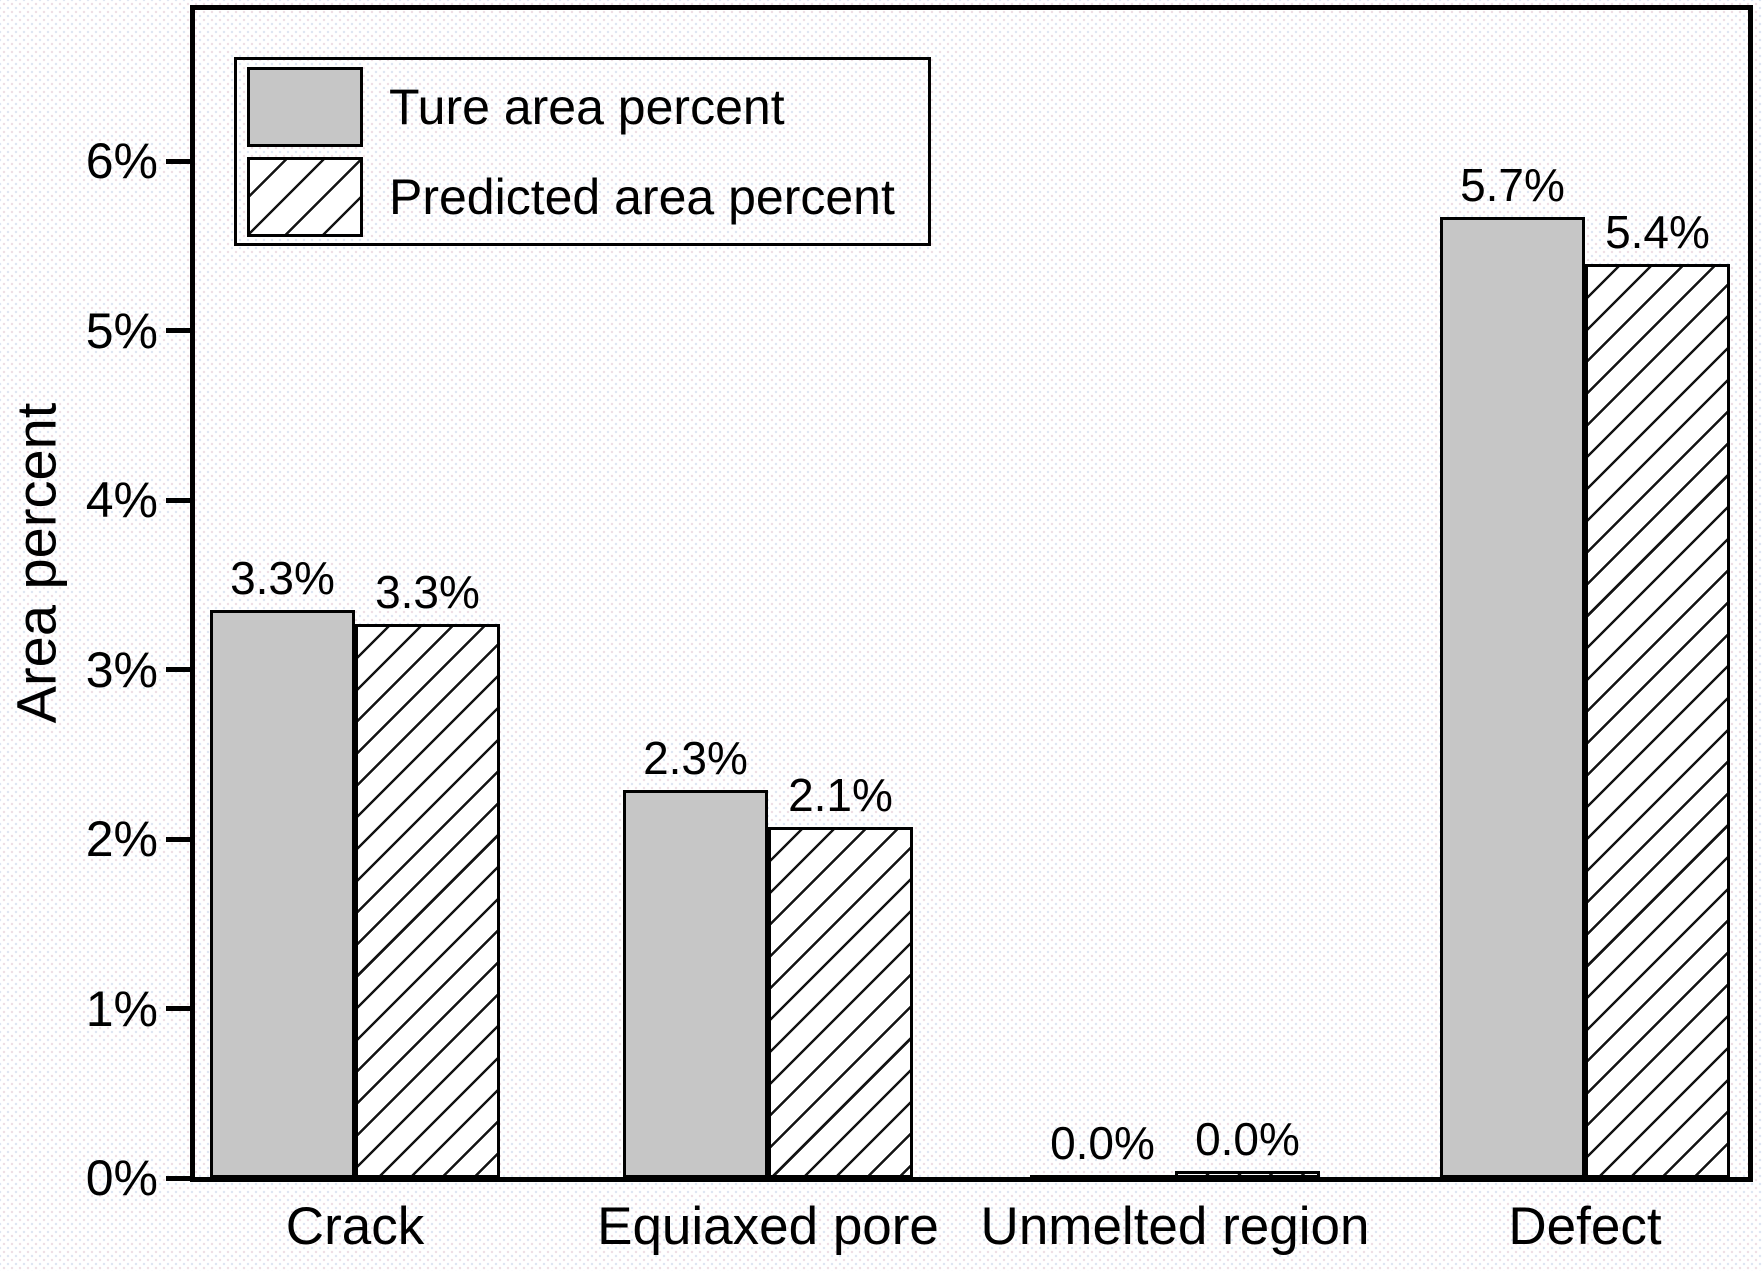 This screenshot has width=1762, height=1271. Describe the element at coordinates (1512, 185) in the screenshot. I see `bar-value-label-true-defect: 5.7%` at that location.